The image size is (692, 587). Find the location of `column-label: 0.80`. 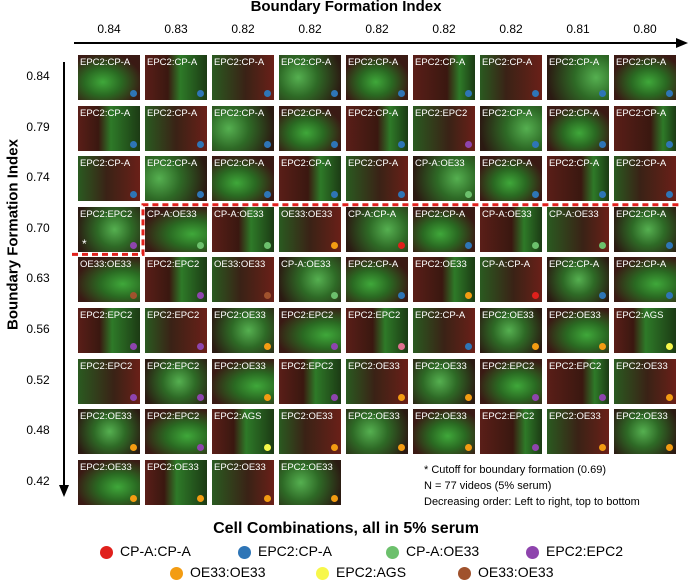

column-label: 0.80 is located at coordinates (645, 29).